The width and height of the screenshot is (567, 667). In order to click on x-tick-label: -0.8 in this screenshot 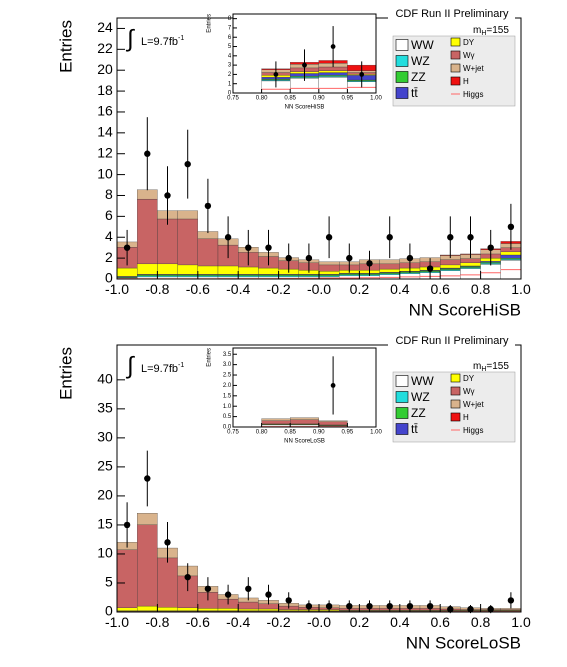, I will do `click(157, 289)`.